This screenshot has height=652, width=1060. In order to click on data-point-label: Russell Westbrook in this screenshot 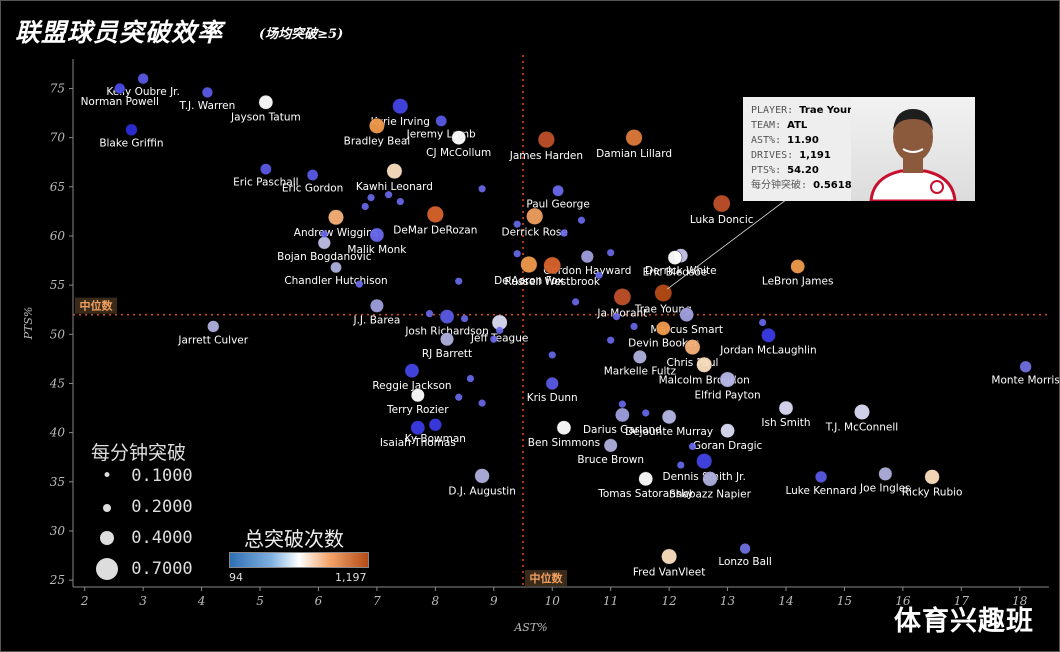, I will do `click(552, 282)`.